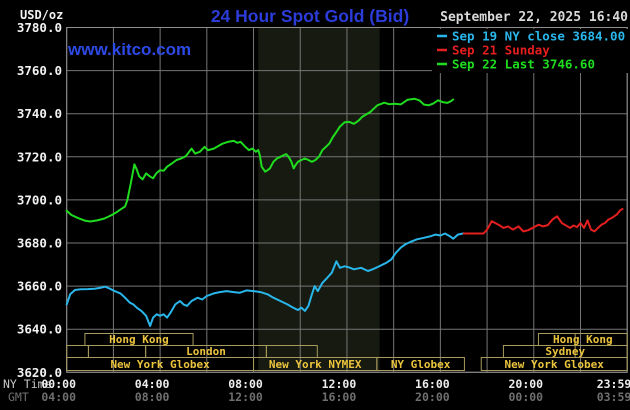 The width and height of the screenshot is (630, 410). What do you see at coordinates (245, 384) in the screenshot?
I see `x-tick-ny-time: 08:00` at bounding box center [245, 384].